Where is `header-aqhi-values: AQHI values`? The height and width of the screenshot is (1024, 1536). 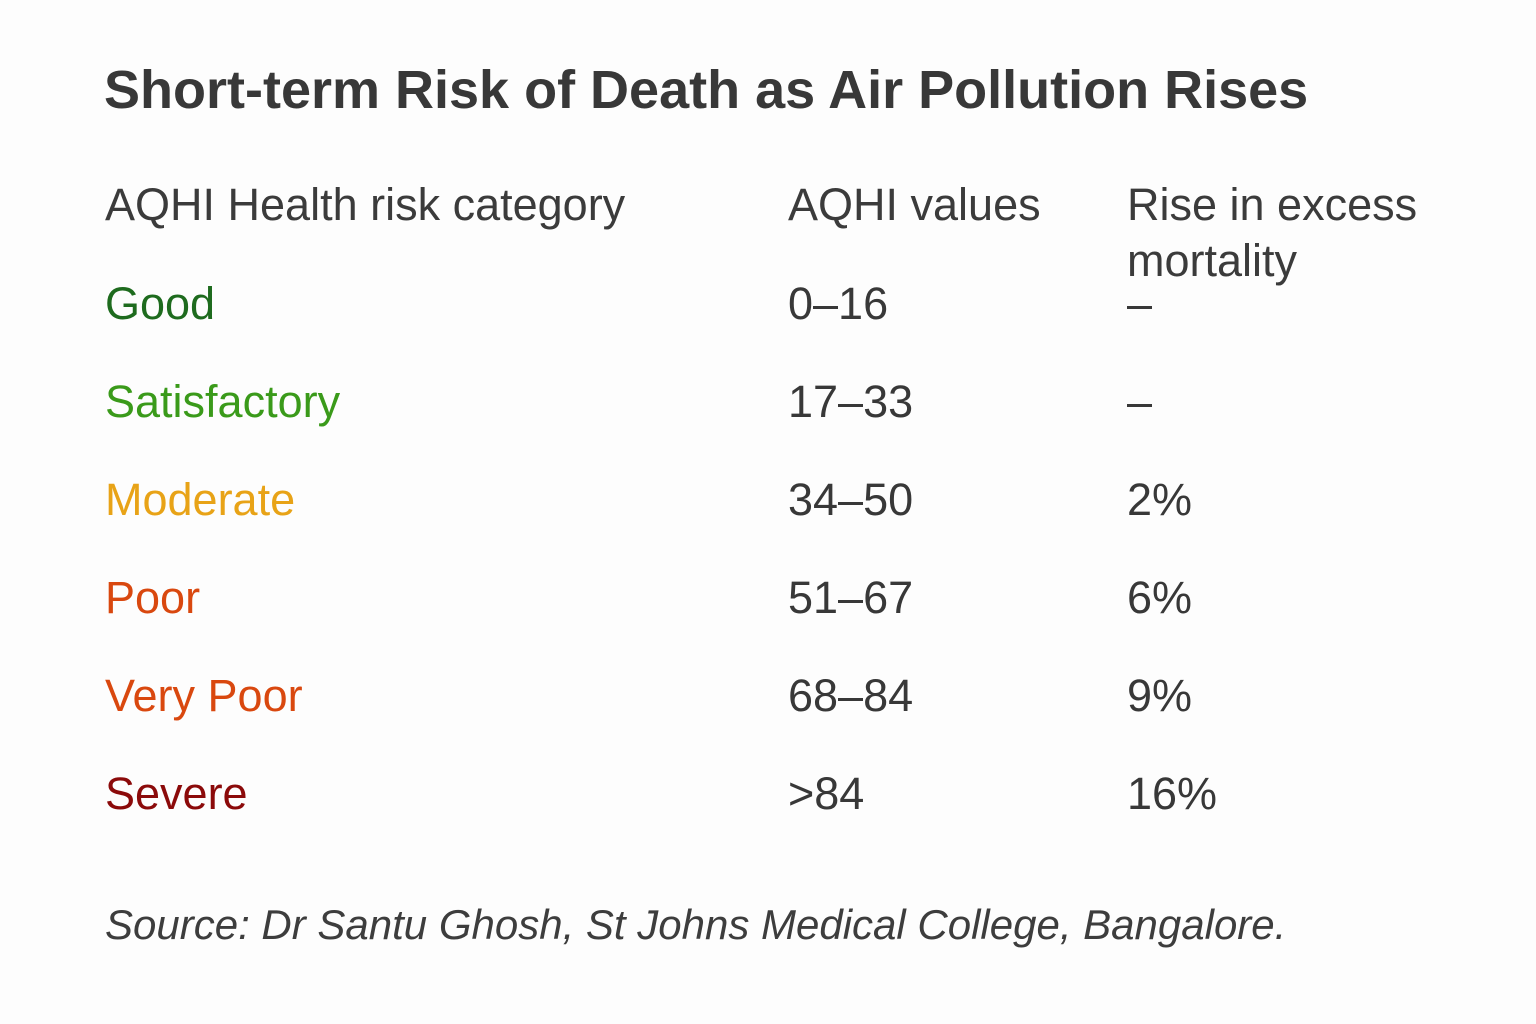
header-aqhi-values: AQHI values is located at coordinates (914, 204).